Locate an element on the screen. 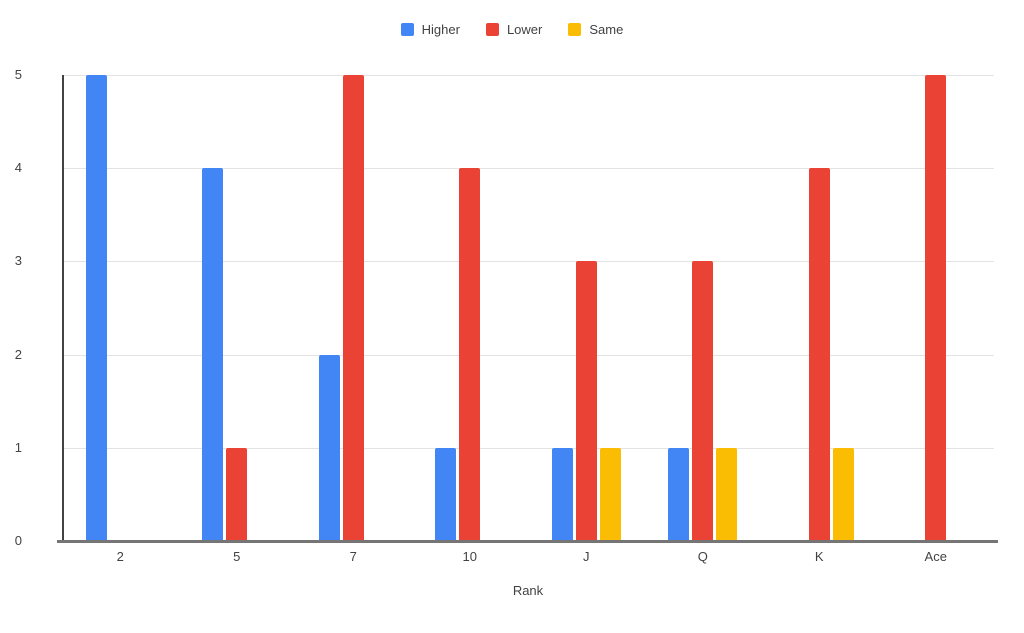 This screenshot has width=1024, height=633. x-tick-label-q: Q is located at coordinates (702, 556).